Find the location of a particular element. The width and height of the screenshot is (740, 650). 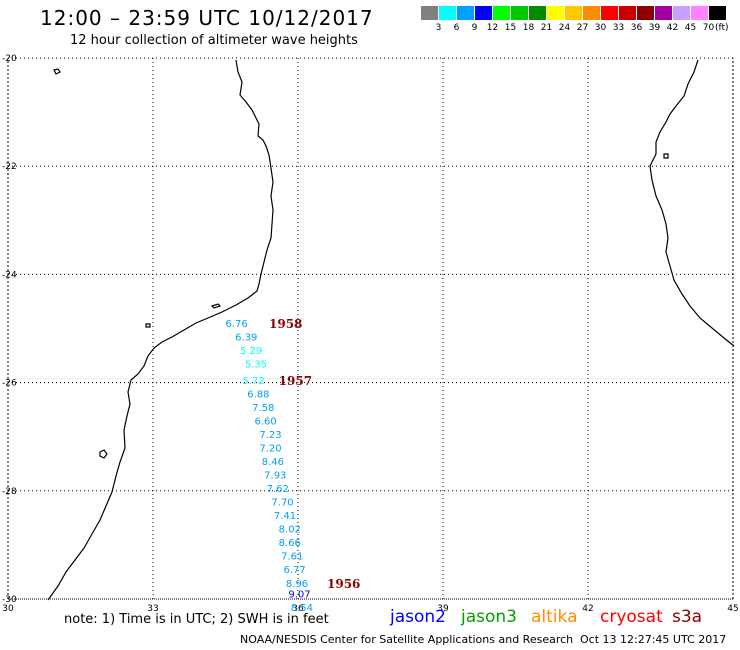

wave-height-value: 5.29 is located at coordinates (251, 351).